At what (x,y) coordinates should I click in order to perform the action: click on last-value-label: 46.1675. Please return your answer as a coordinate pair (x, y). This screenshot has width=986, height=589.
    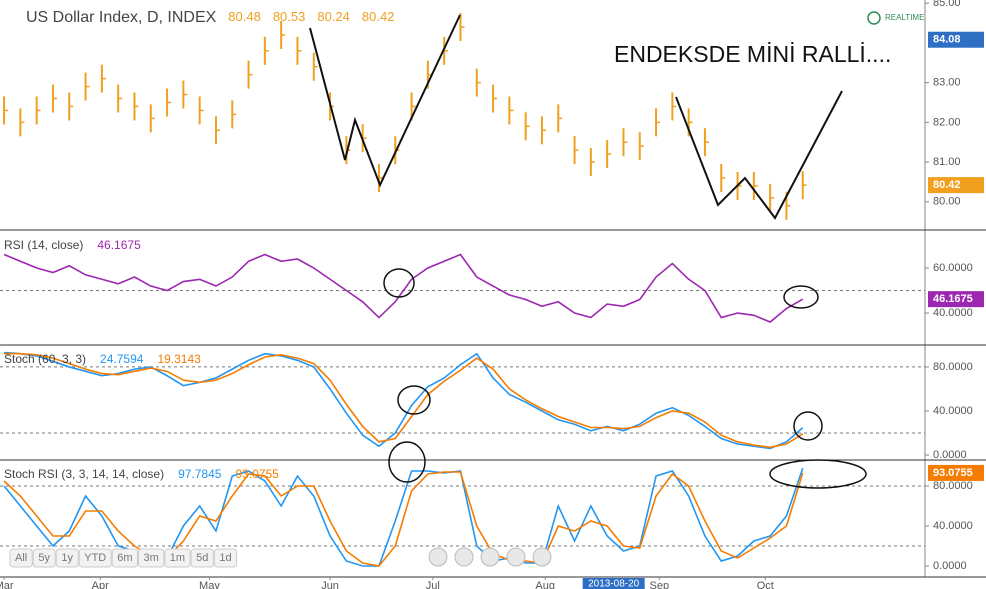
    Looking at the image, I should click on (953, 299).